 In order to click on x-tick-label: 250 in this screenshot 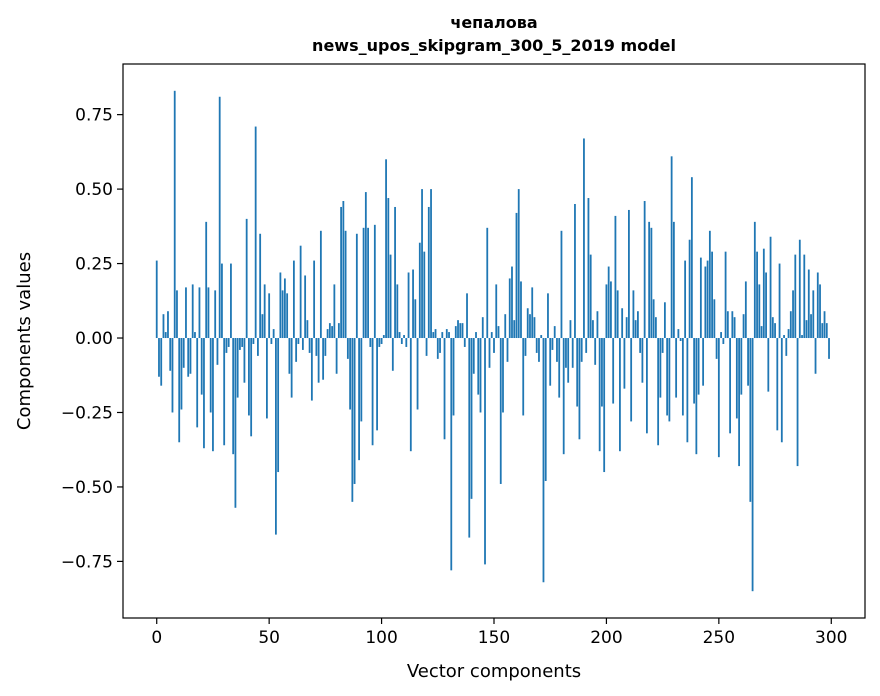, I will do `click(719, 638)`.